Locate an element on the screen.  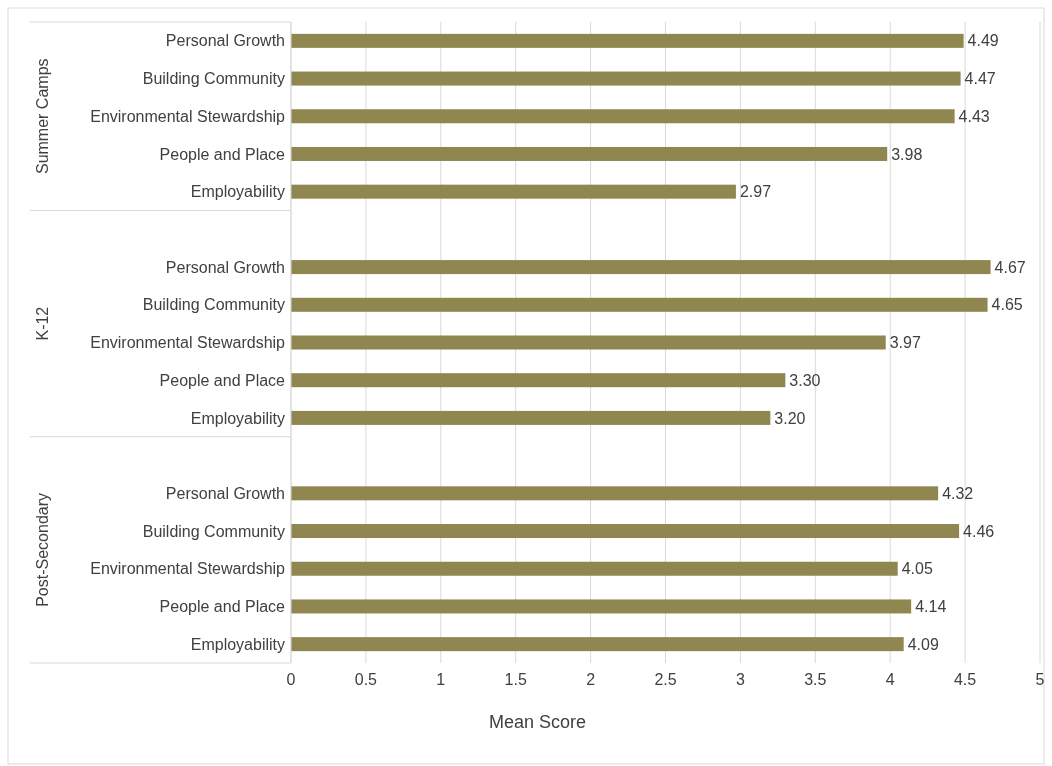
data-label: 4.47 is located at coordinates (980, 79).